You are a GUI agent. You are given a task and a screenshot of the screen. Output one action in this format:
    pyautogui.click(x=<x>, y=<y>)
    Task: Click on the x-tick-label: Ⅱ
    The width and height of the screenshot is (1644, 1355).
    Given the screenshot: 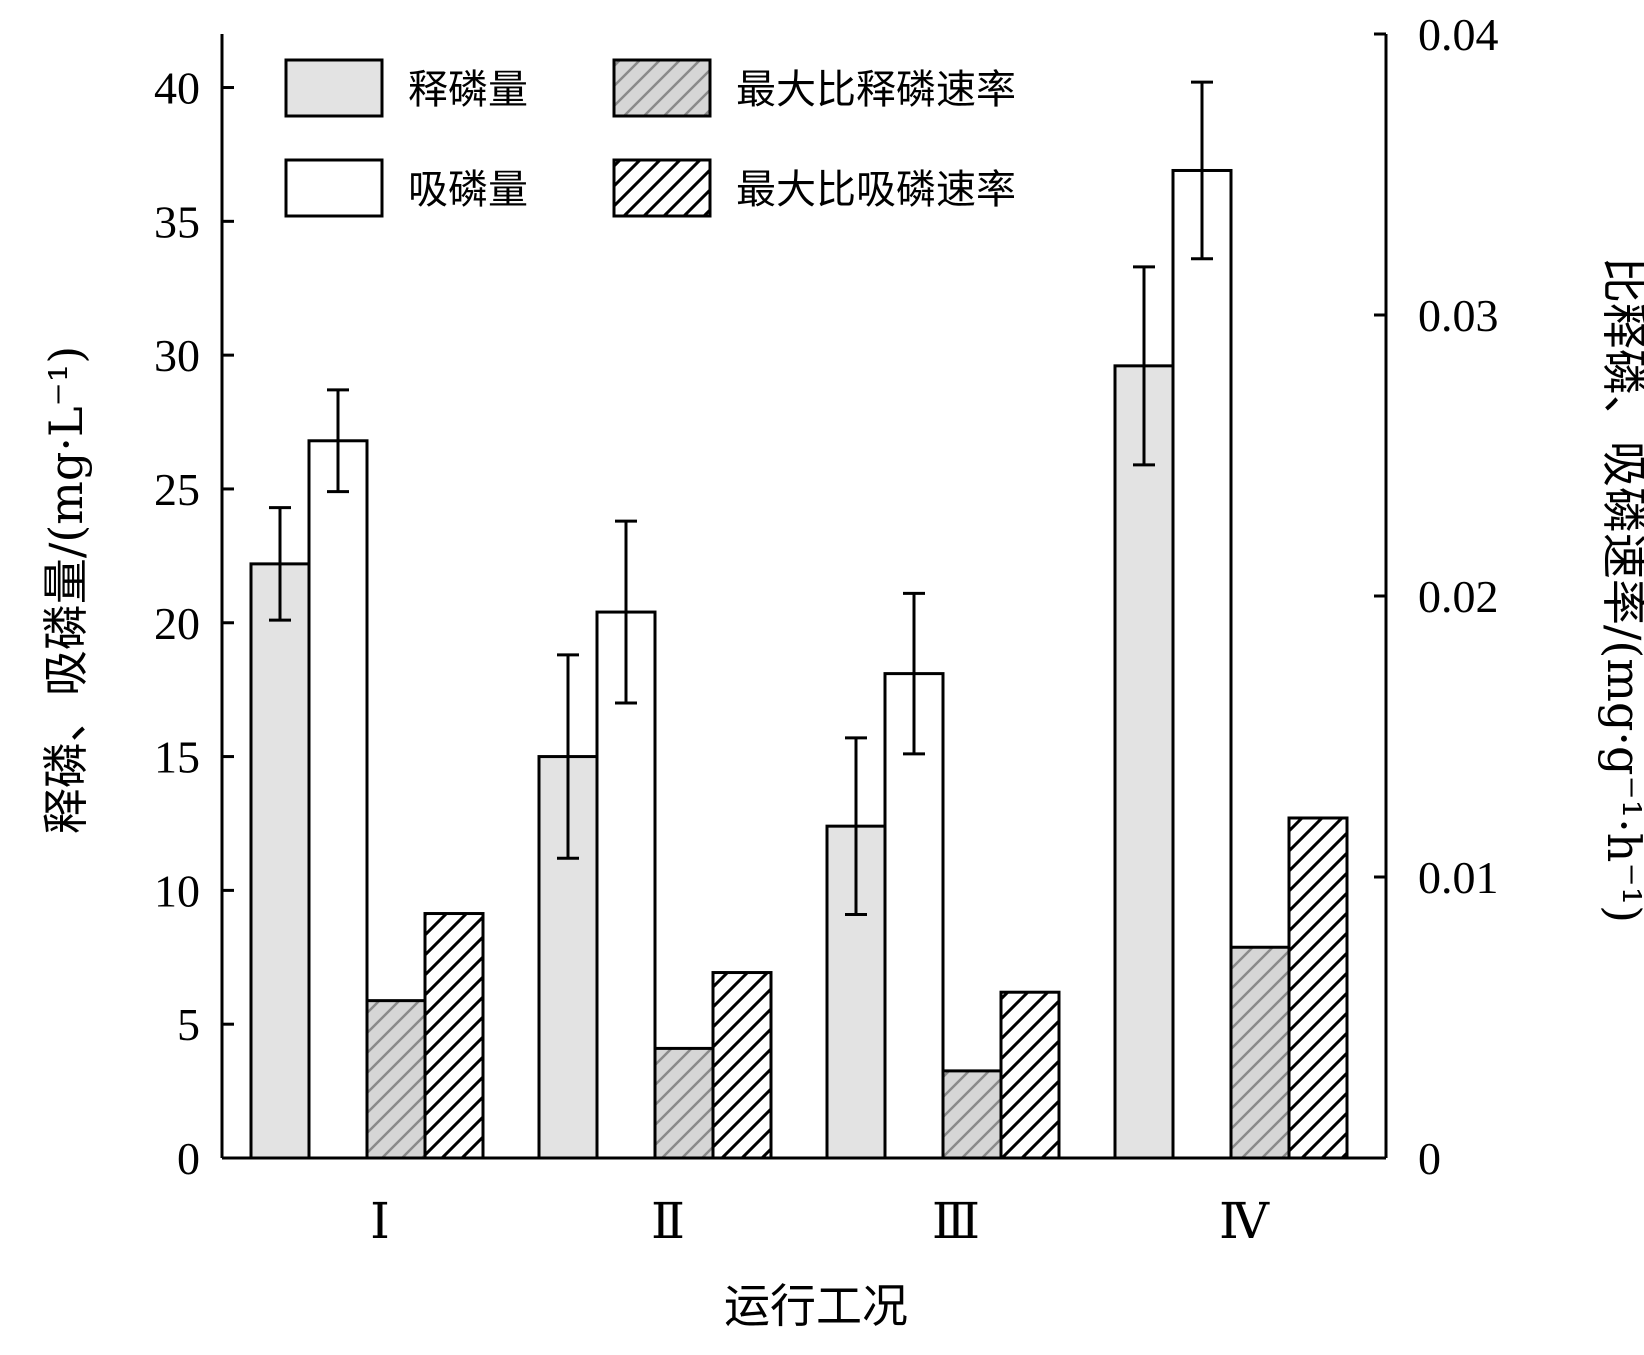 What is the action you would take?
    pyautogui.click(x=668, y=1221)
    